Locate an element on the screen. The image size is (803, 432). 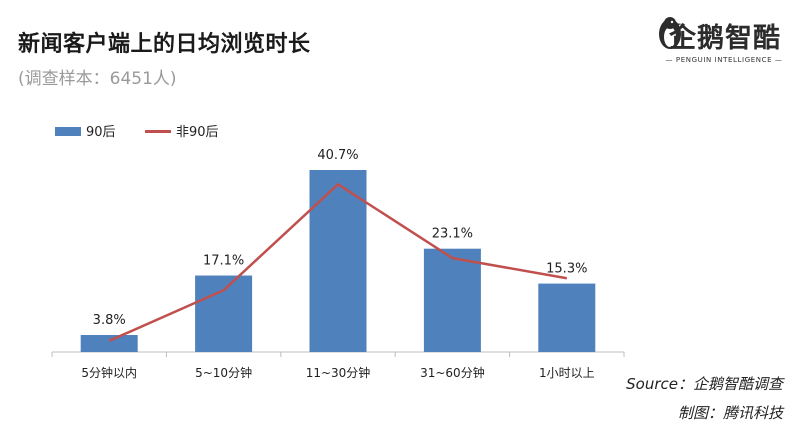
chart-subtitle: (调查样本：6451人) is located at coordinates (97, 79).